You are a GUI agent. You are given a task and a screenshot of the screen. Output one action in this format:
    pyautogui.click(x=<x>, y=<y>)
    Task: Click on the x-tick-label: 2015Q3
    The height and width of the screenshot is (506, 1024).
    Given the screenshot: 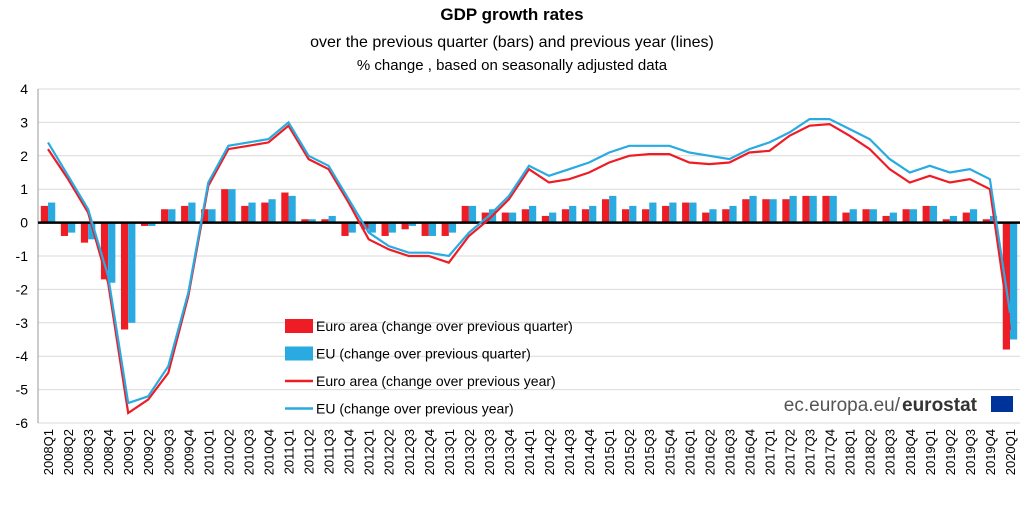 What is the action you would take?
    pyautogui.click(x=649, y=452)
    